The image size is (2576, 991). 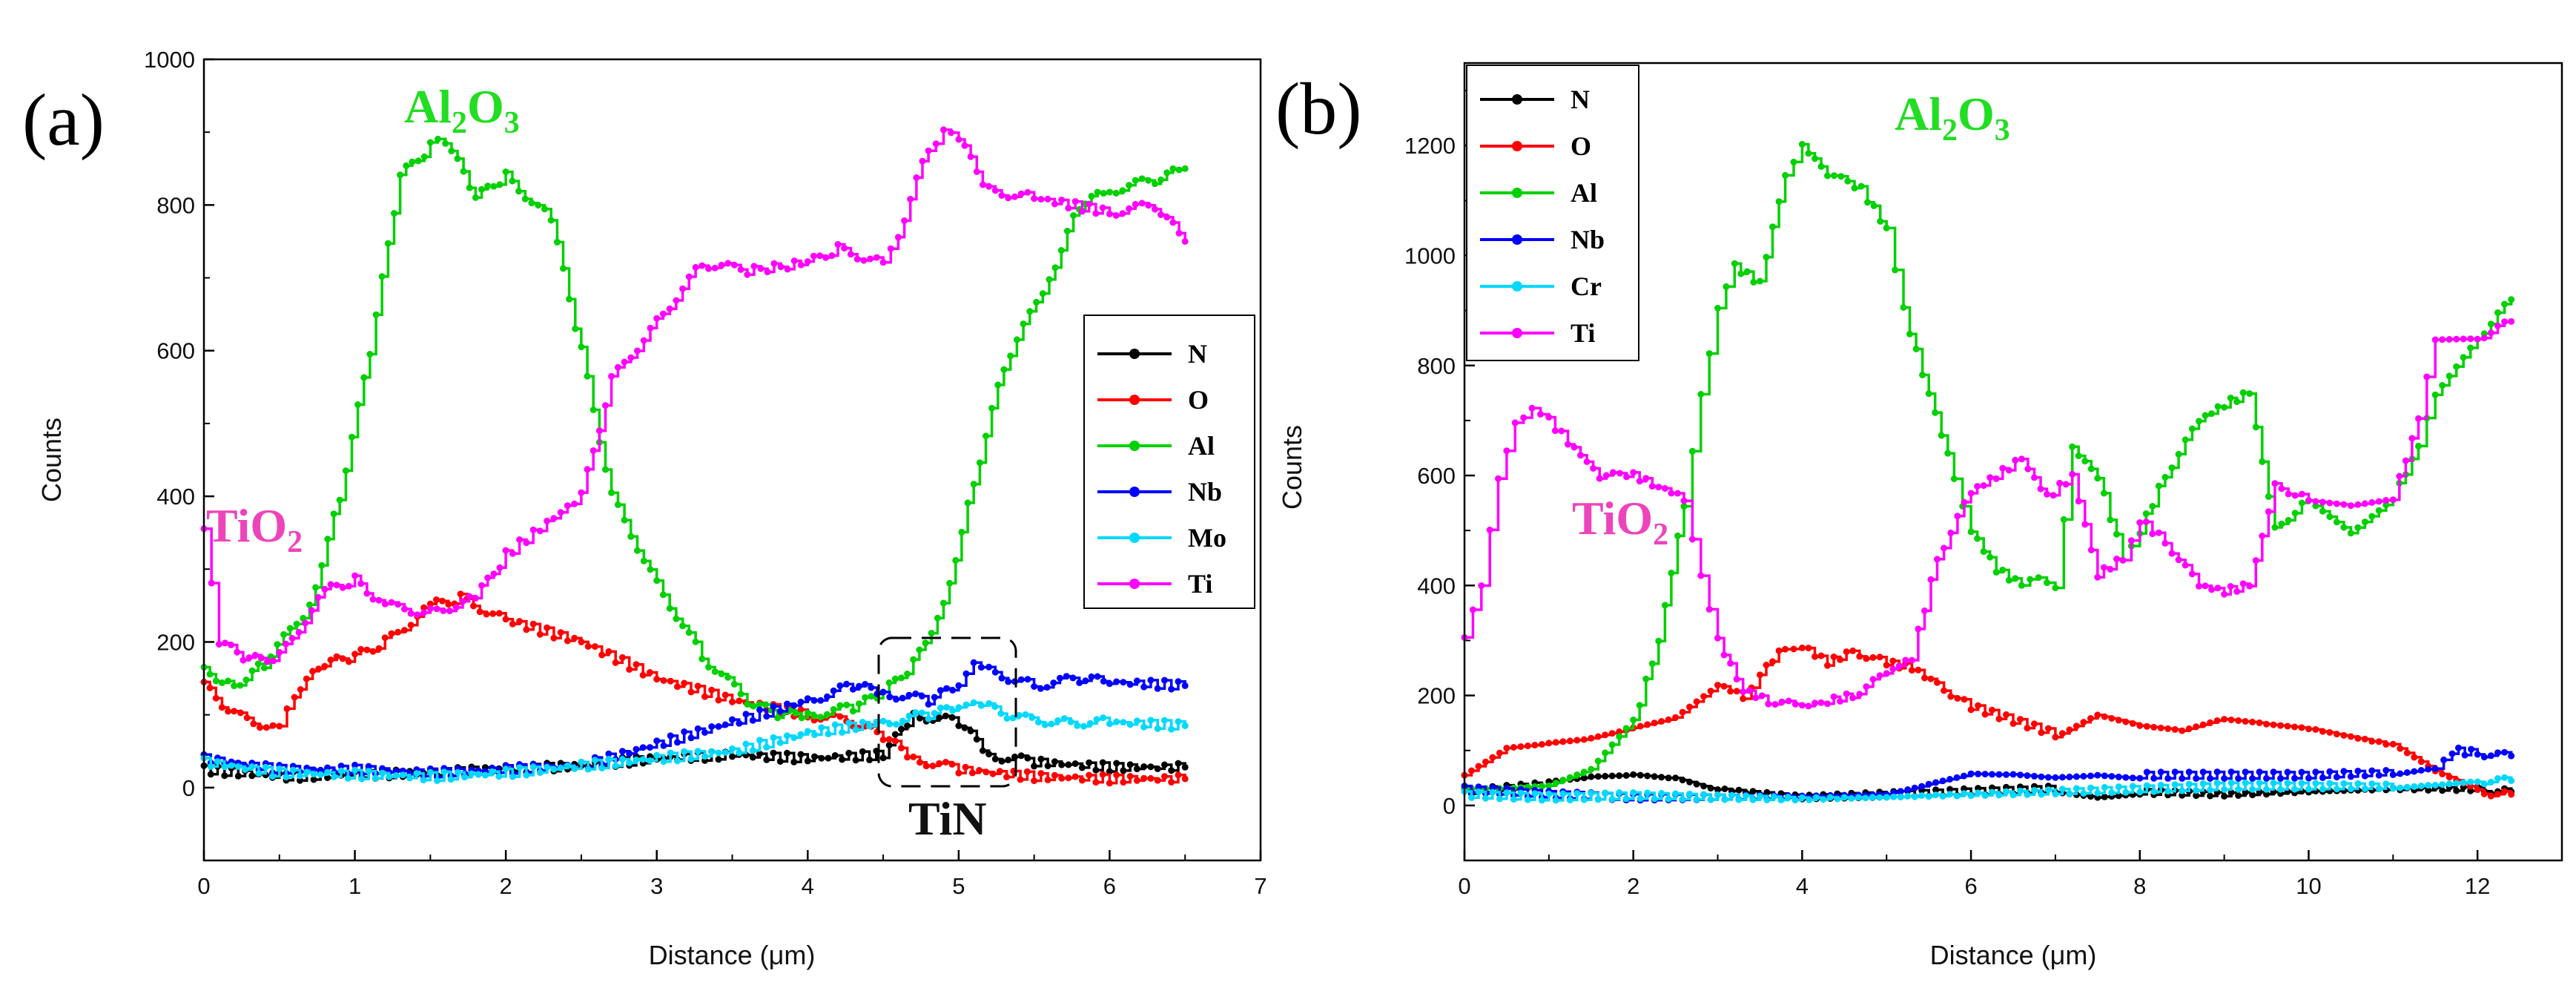 I want to click on x-axis-label: Distance (μm), so click(x=2013, y=955).